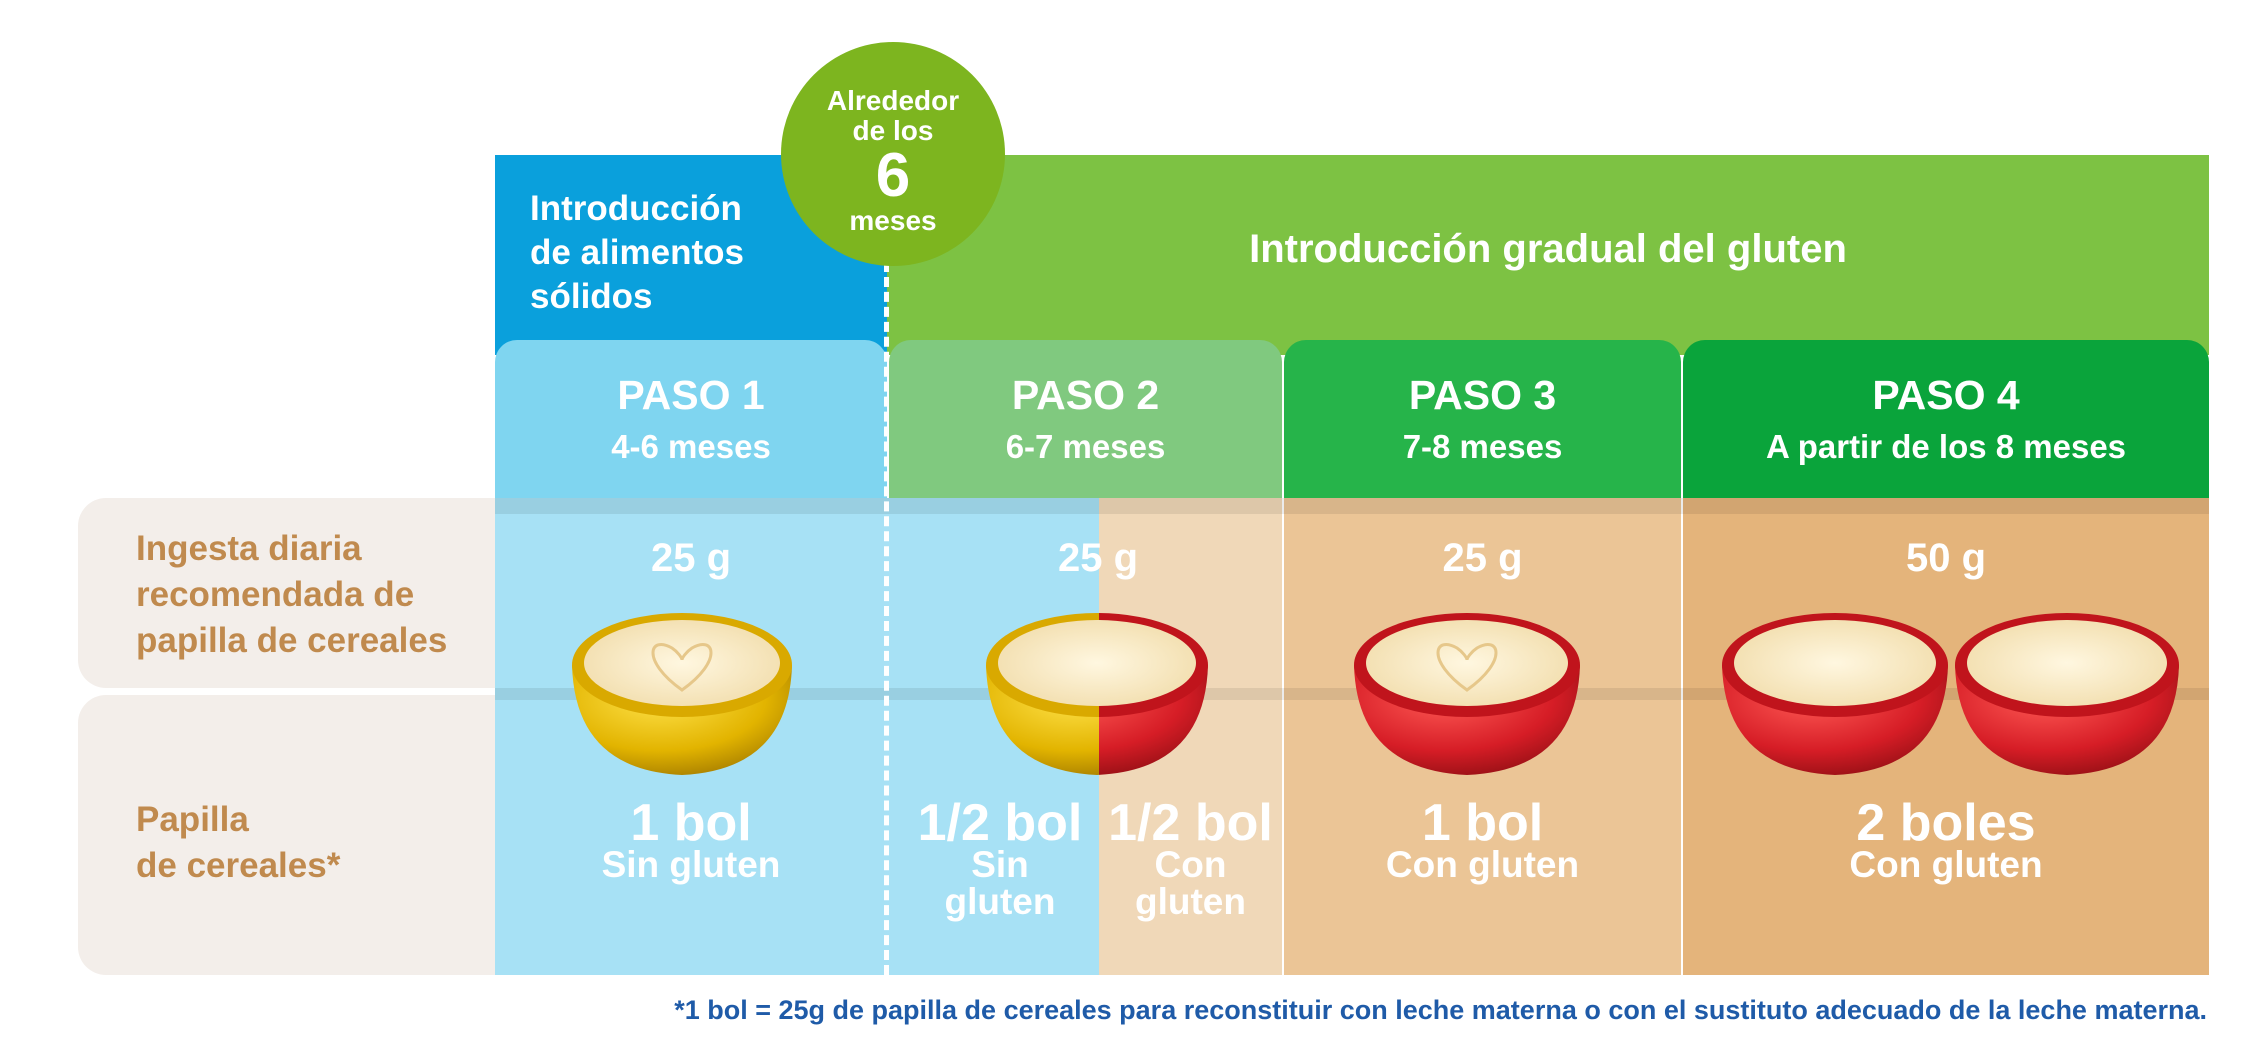  I want to click on badge-number: 6, so click(893, 175).